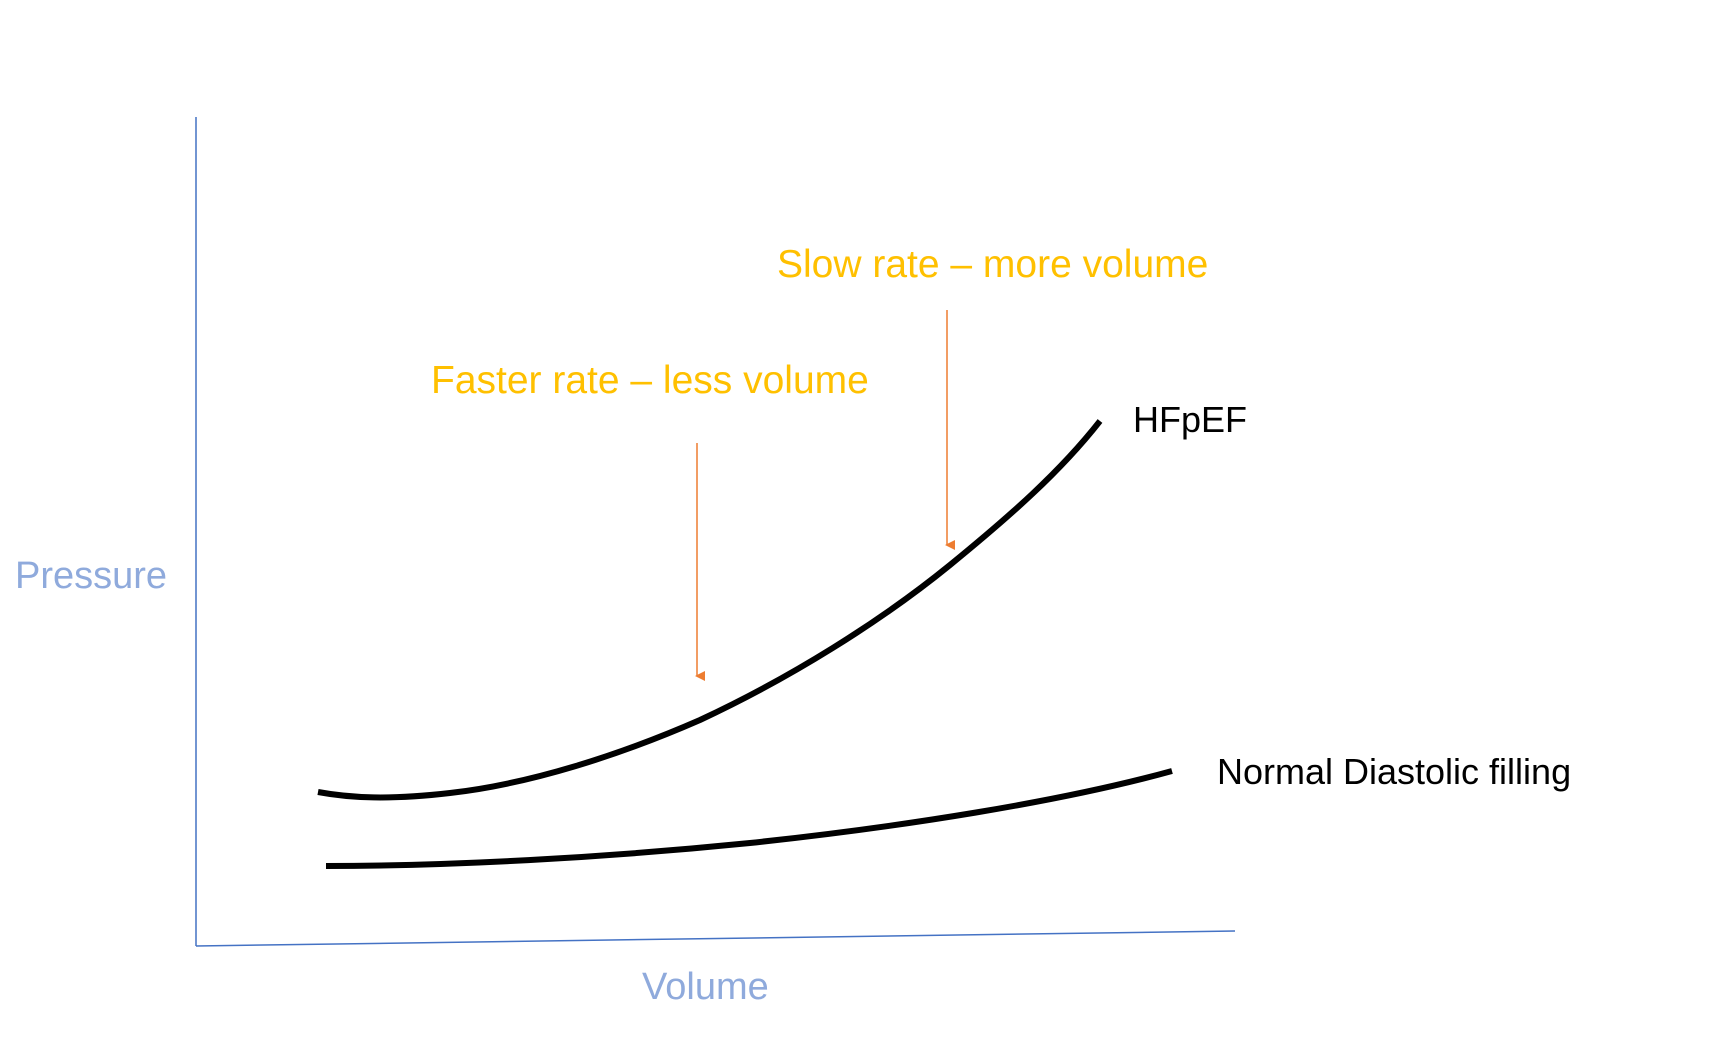  Describe the element at coordinates (1394, 771) in the screenshot. I see `normal-filling-label: Normal Diastolic filling` at that location.